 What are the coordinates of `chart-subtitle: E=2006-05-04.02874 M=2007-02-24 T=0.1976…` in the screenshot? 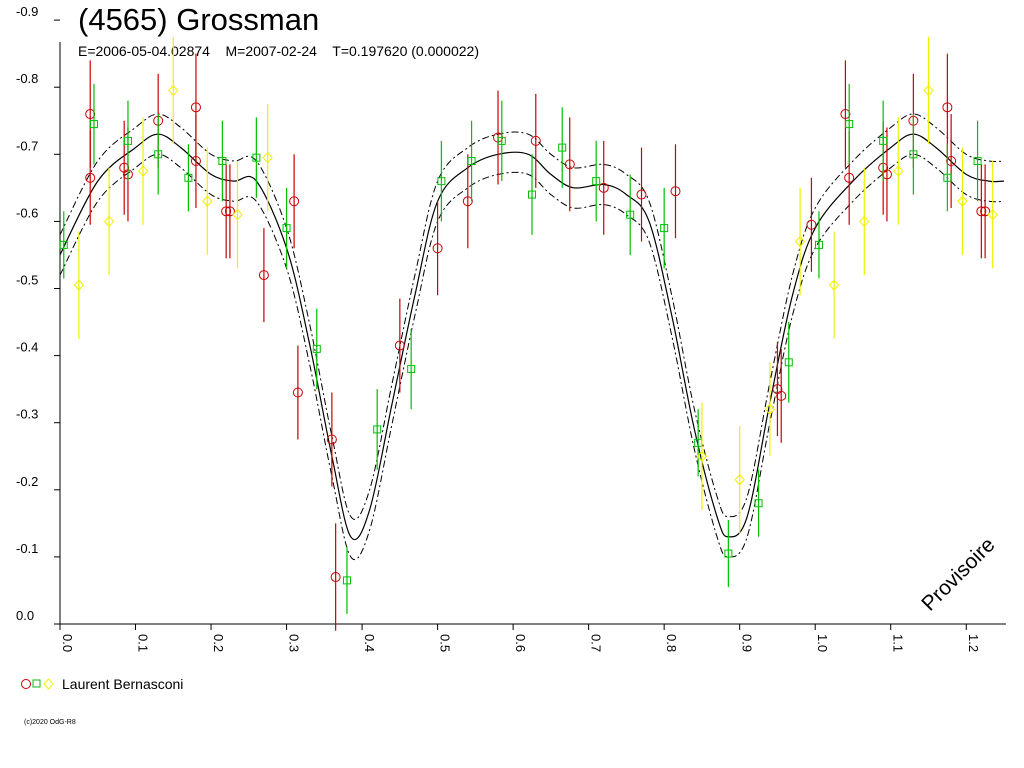 It's located at (278, 51).